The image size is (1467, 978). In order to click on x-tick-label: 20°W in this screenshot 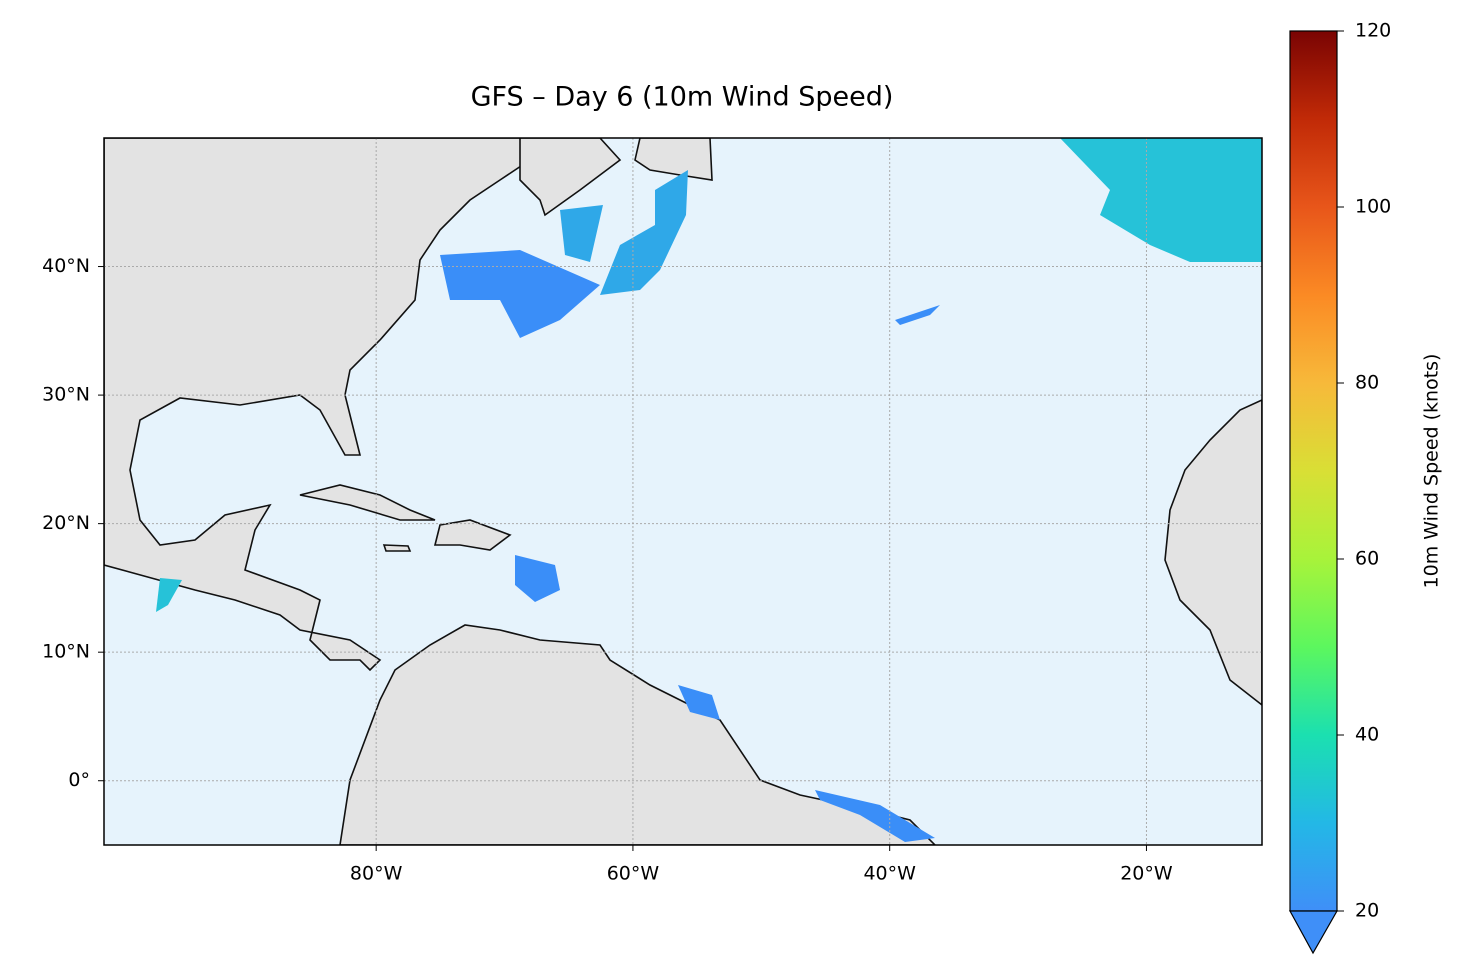, I will do `click(1146, 874)`.